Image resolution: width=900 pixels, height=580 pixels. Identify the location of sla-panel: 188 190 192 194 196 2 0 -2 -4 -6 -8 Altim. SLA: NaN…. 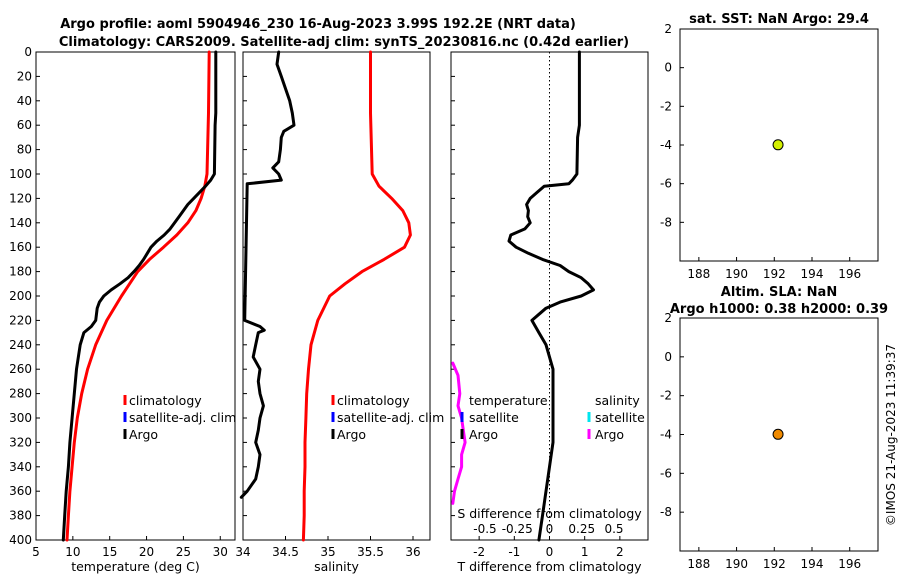
(774, 428).